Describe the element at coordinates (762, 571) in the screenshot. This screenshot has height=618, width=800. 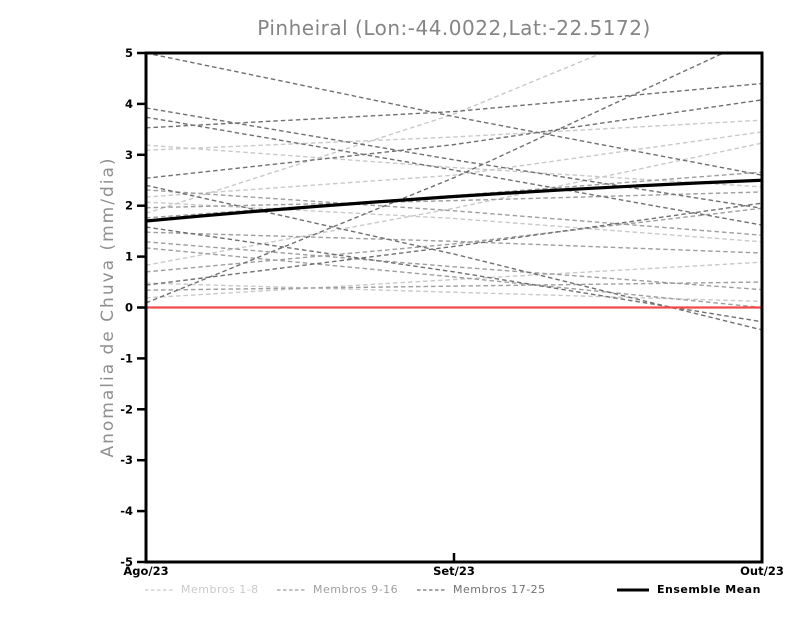
I see `x-tick-label: Out/23` at that location.